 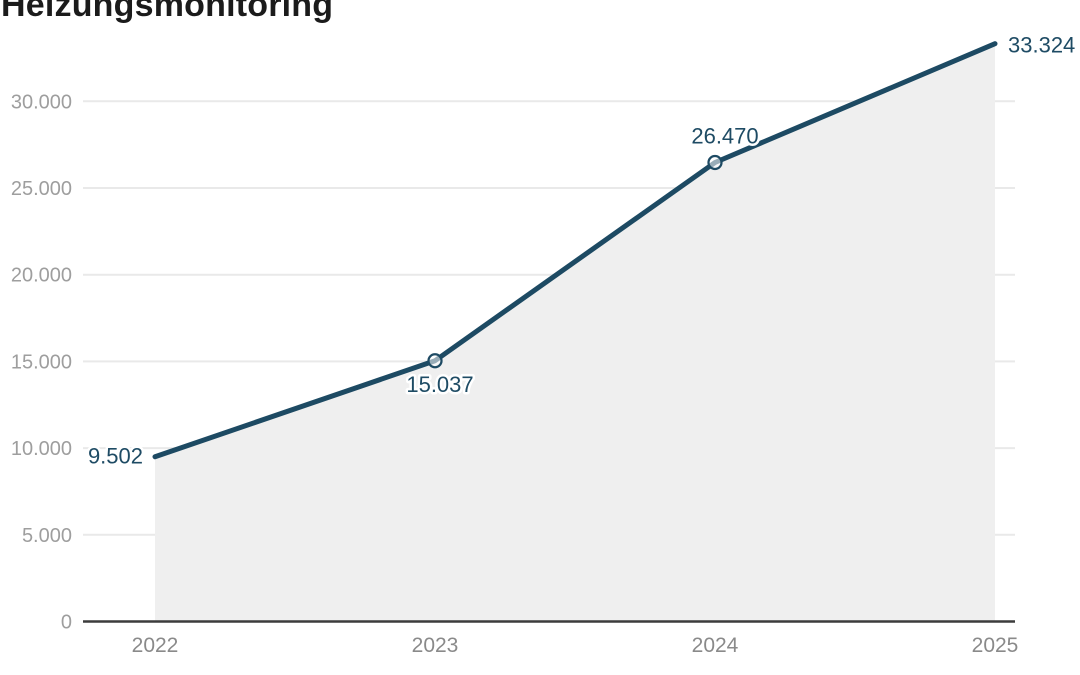 What do you see at coordinates (41, 189) in the screenshot?
I see `y-axis-tick-label: 25.000` at bounding box center [41, 189].